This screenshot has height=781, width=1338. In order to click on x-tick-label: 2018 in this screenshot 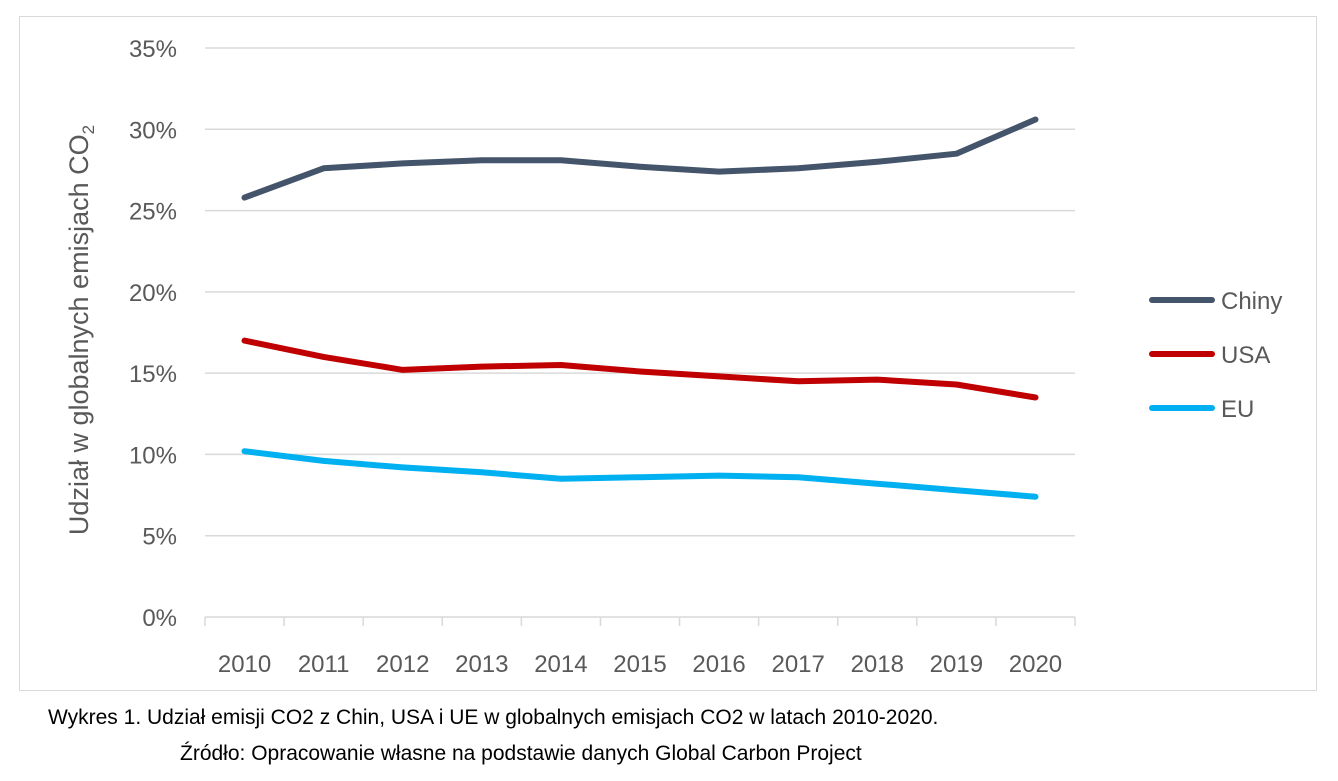, I will do `click(877, 664)`.